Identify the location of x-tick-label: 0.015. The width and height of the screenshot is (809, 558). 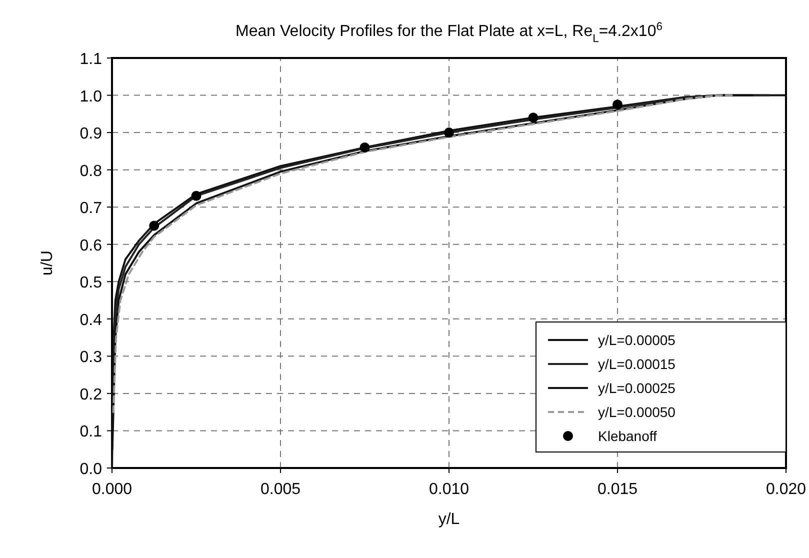
(617, 489).